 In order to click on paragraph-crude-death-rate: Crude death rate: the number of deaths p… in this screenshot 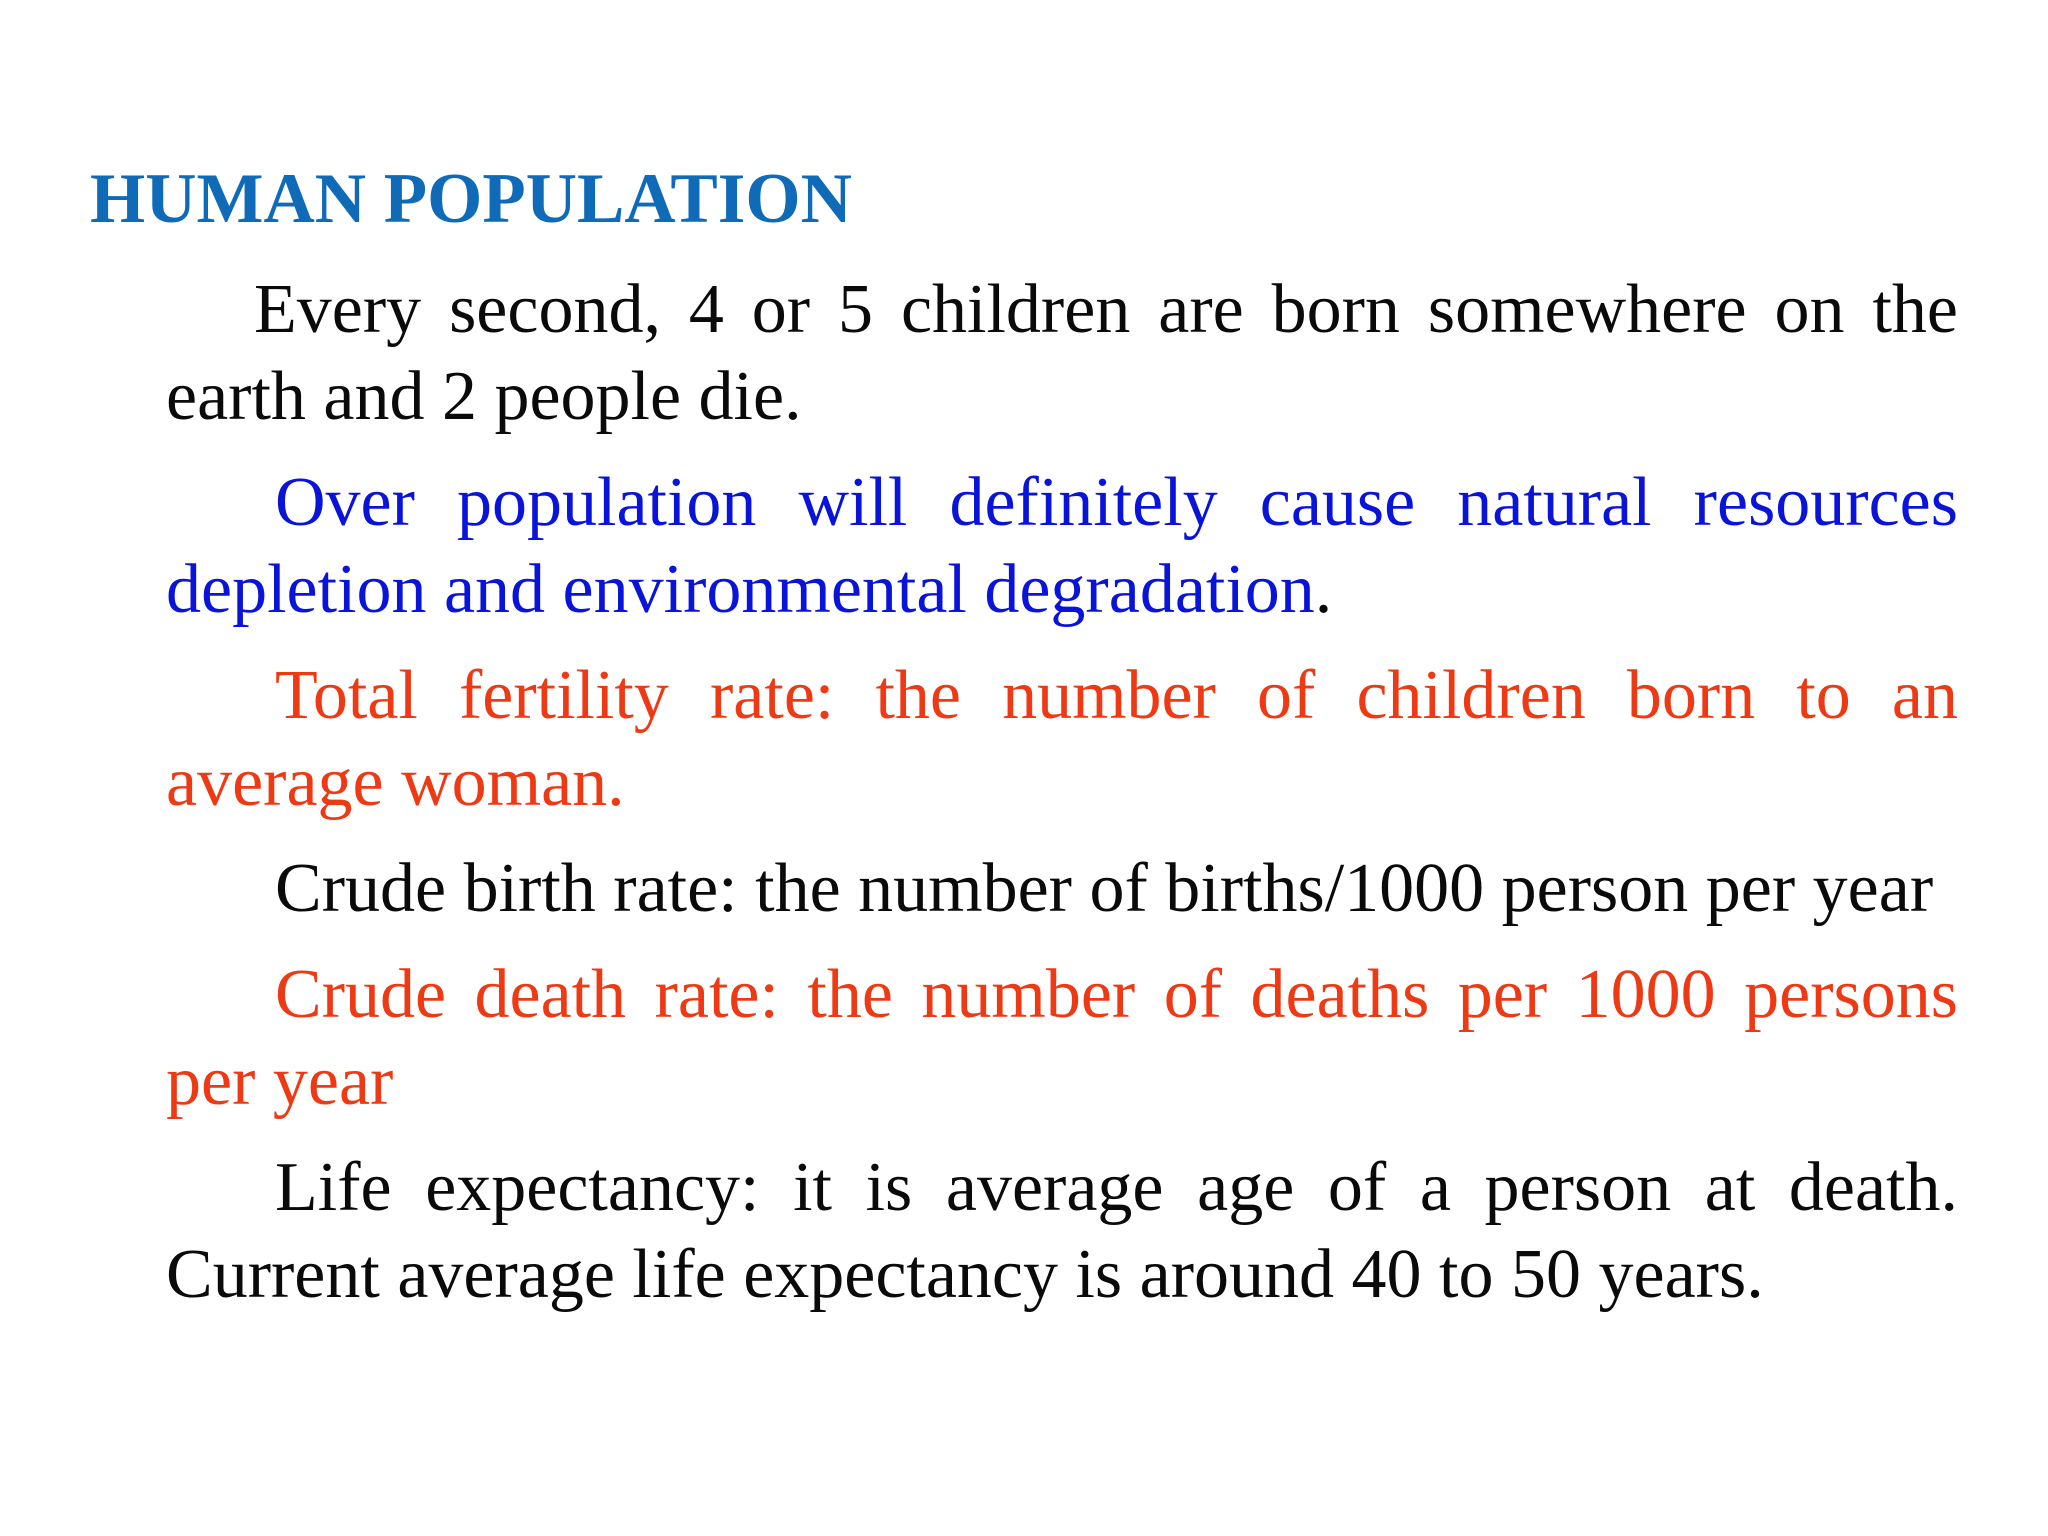, I will do `click(1062, 1038)`.